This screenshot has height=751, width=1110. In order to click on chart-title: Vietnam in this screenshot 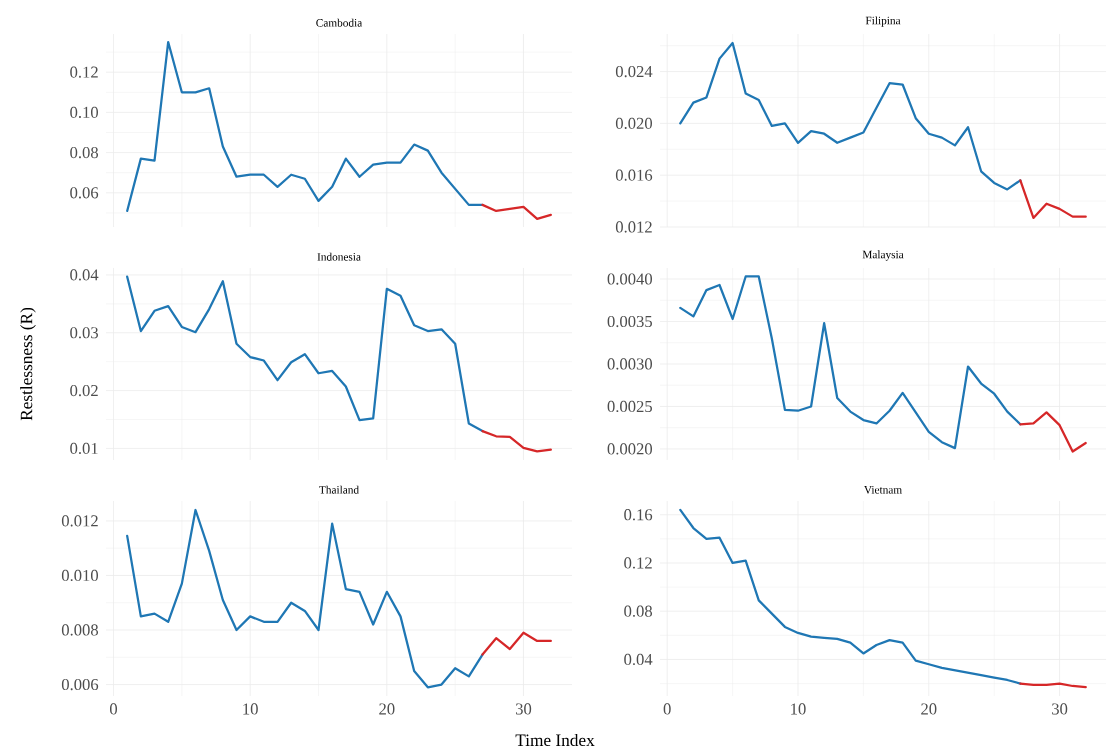, I will do `click(883, 490)`.